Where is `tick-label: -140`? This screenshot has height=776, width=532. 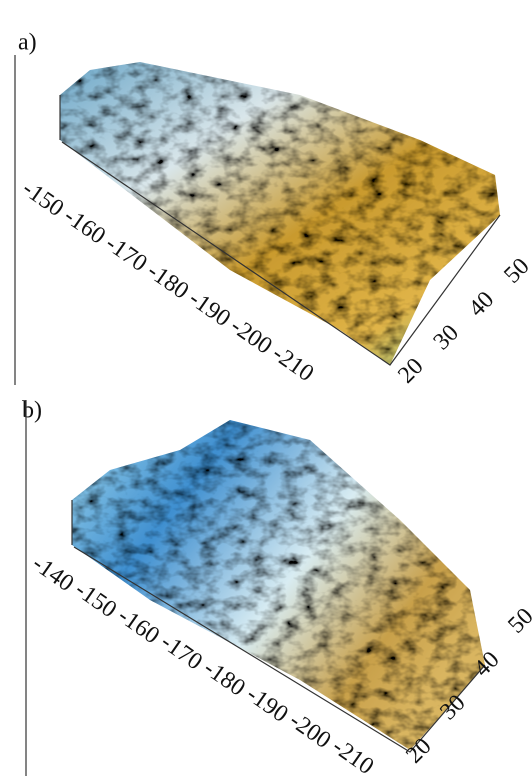
tick-label: -140 is located at coordinates (52, 574).